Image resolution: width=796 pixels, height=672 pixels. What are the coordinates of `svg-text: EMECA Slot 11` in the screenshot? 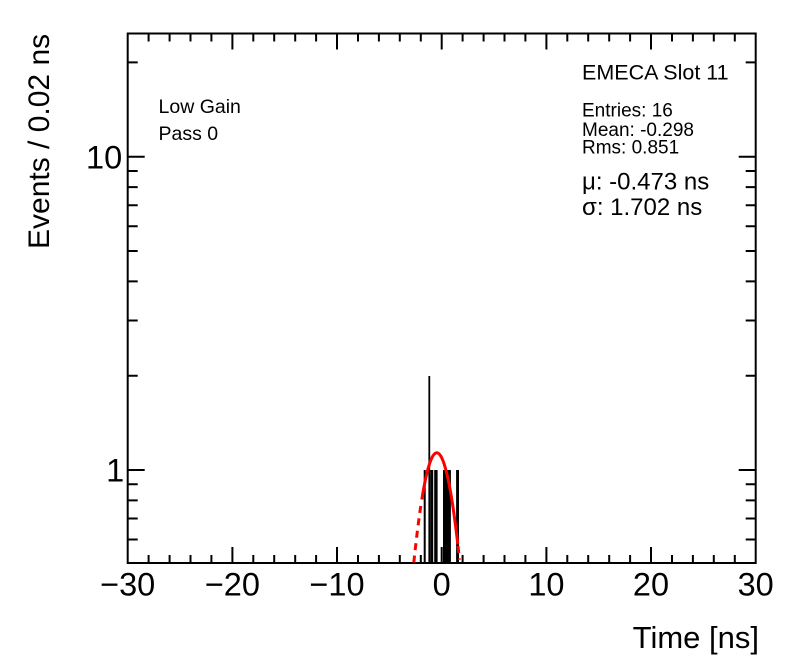 It's located at (655, 73).